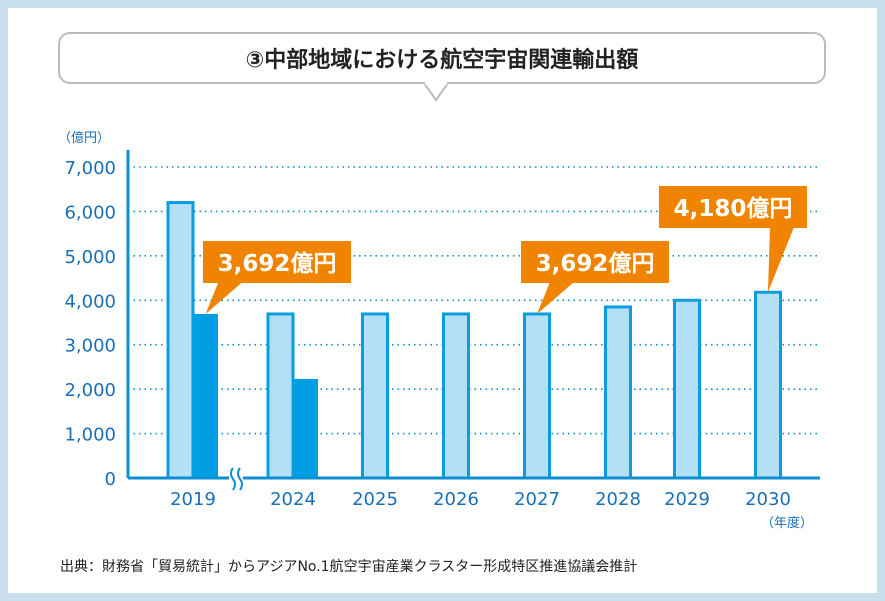 The image size is (885, 601). Describe the element at coordinates (618, 499) in the screenshot. I see `x-tick-label: 2028` at that location.